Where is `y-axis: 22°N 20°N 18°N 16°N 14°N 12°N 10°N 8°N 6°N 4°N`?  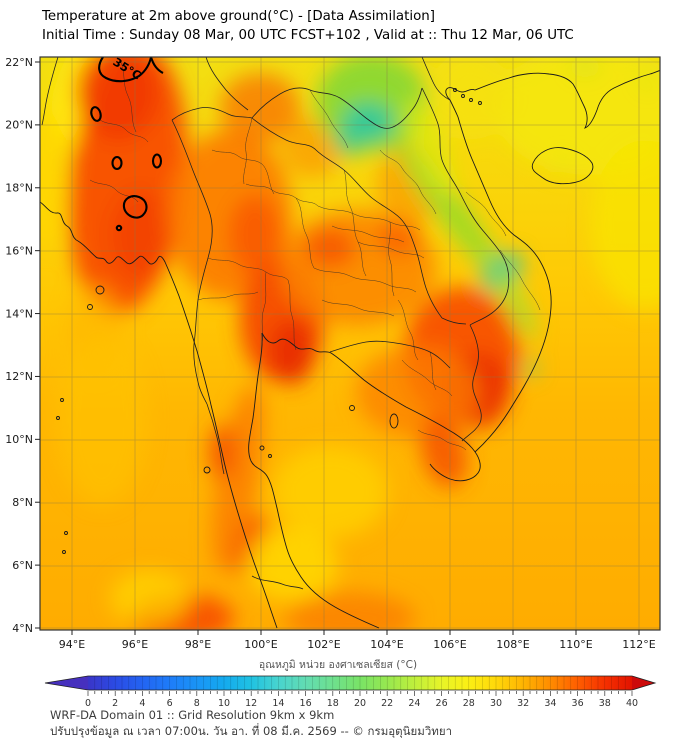 y-axis: 22°N 20°N 18°N 16°N 14°N 12°N 10°N 8°N 6°N 4°N is located at coordinates (22, 345).